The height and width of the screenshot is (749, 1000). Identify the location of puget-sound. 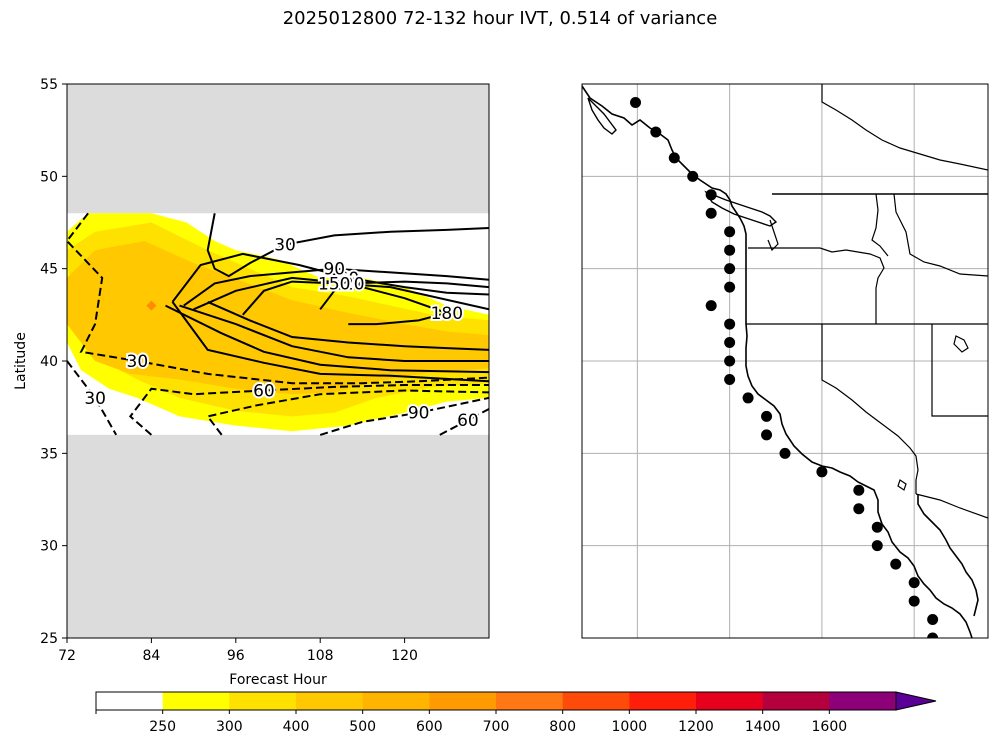
(773, 235).